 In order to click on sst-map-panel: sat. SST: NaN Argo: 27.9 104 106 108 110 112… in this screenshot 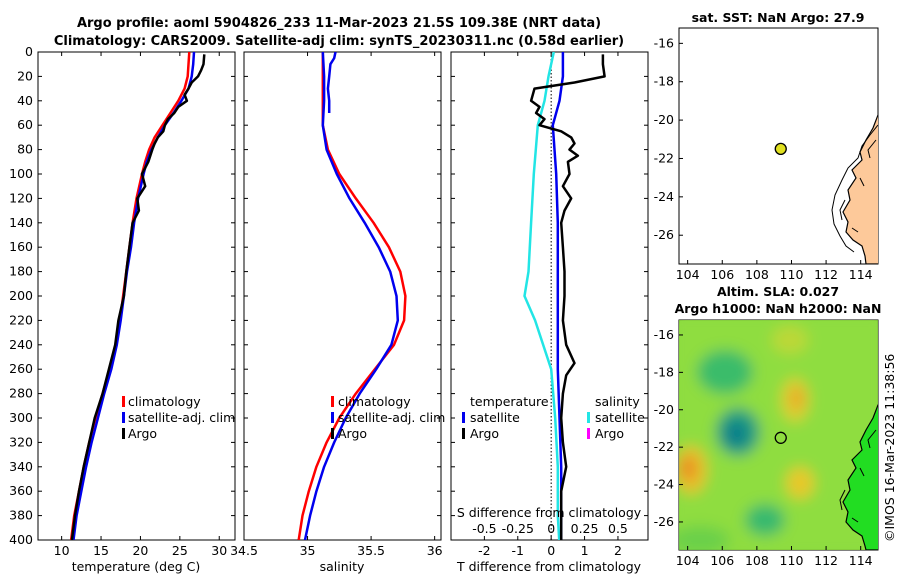, I will do `click(766, 146)`.